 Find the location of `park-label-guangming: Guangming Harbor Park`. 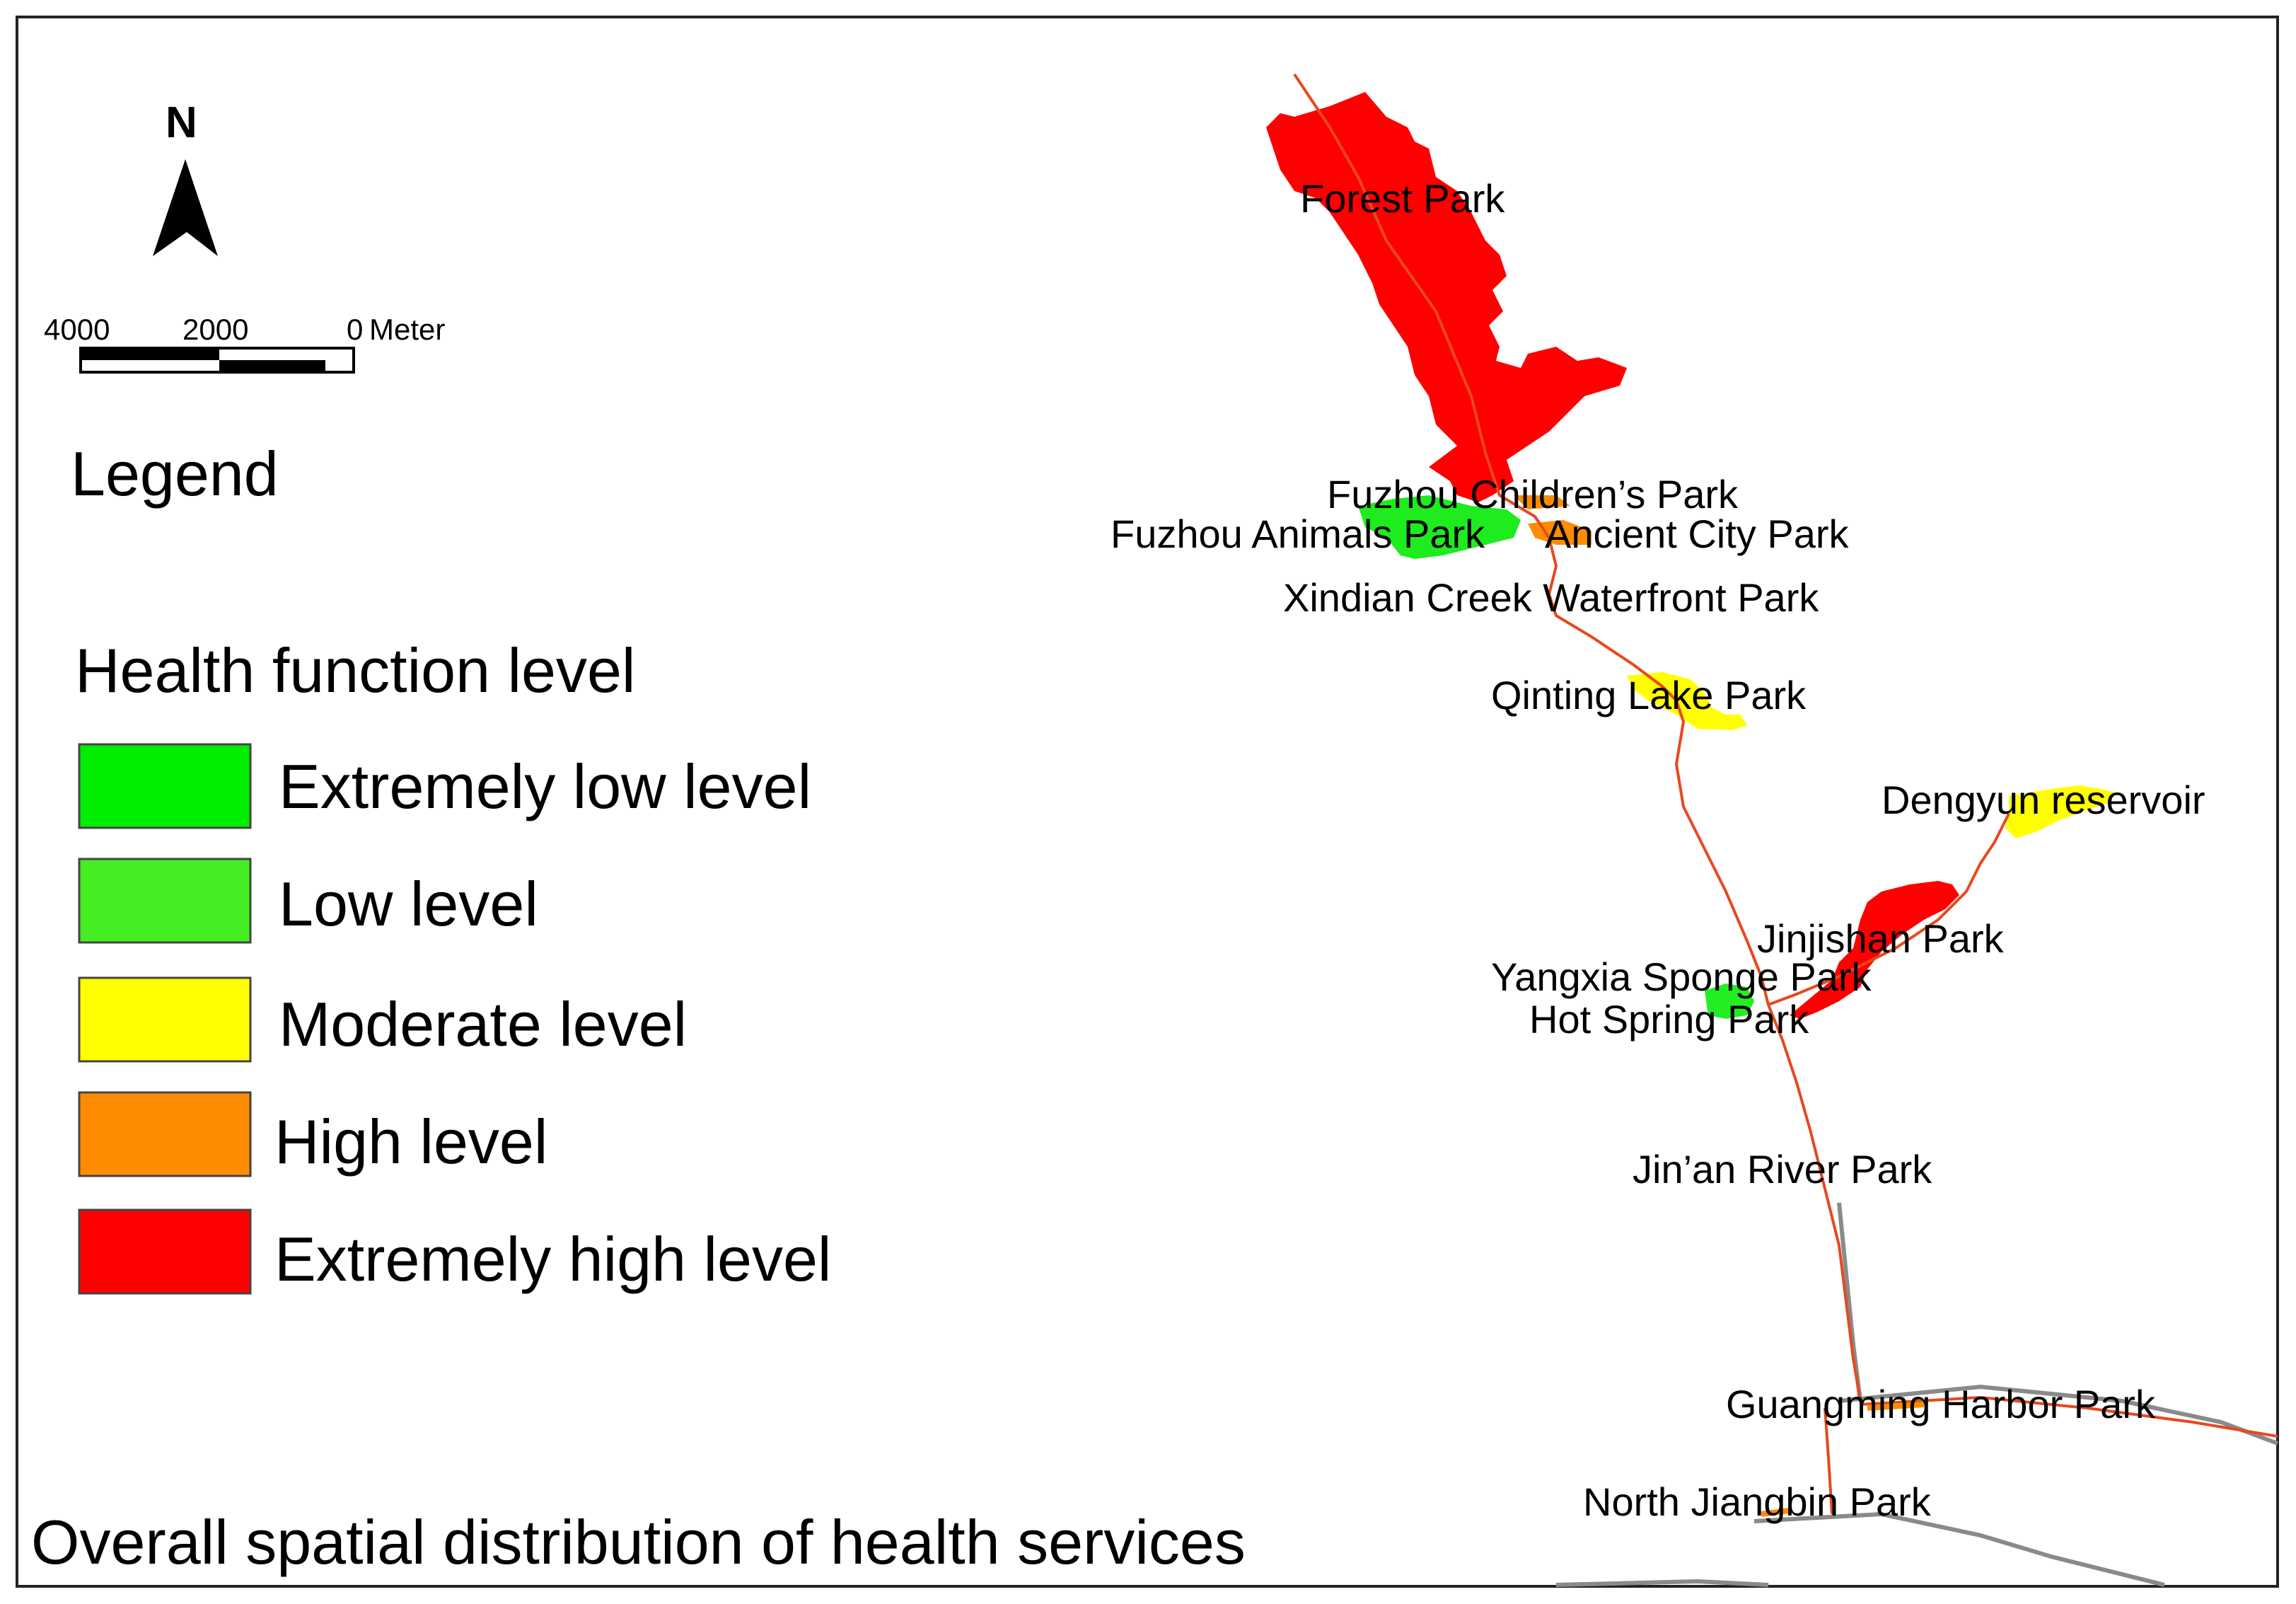

park-label-guangming: Guangming Harbor Park is located at coordinates (1941, 1404).